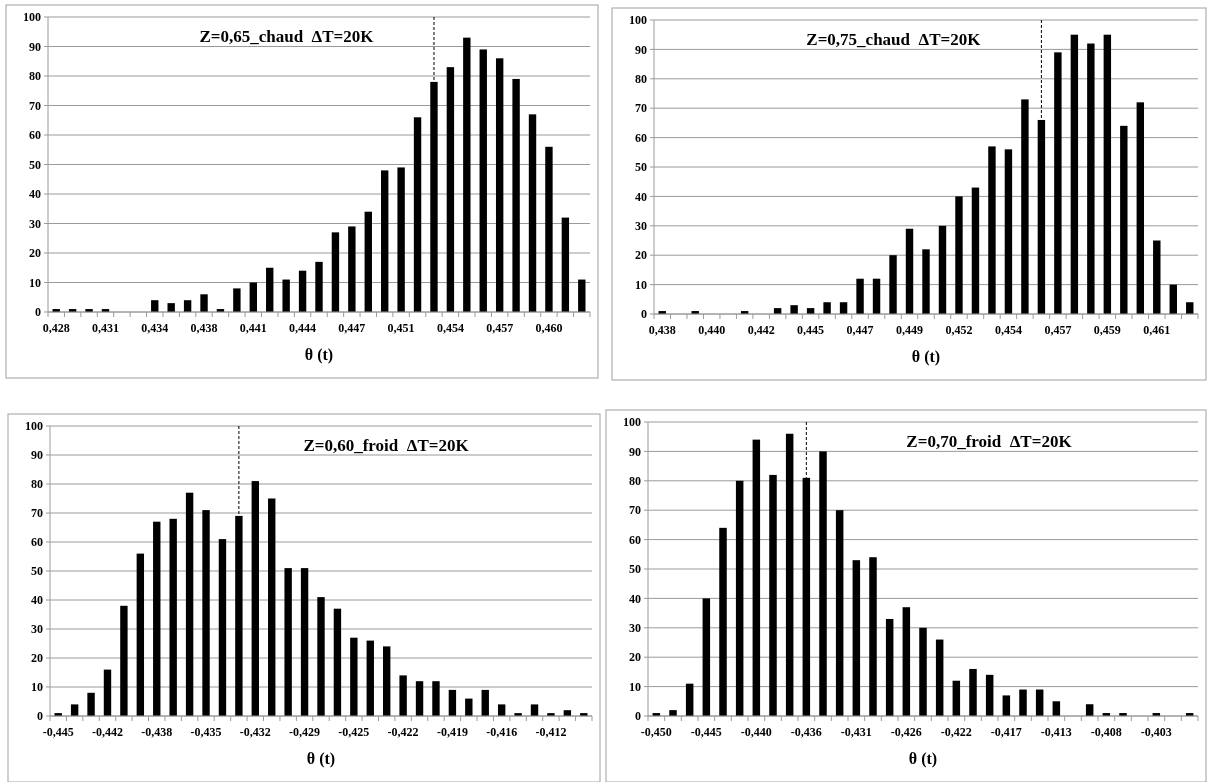  I want to click on x-tick-label: -0,417, so click(1006, 732).